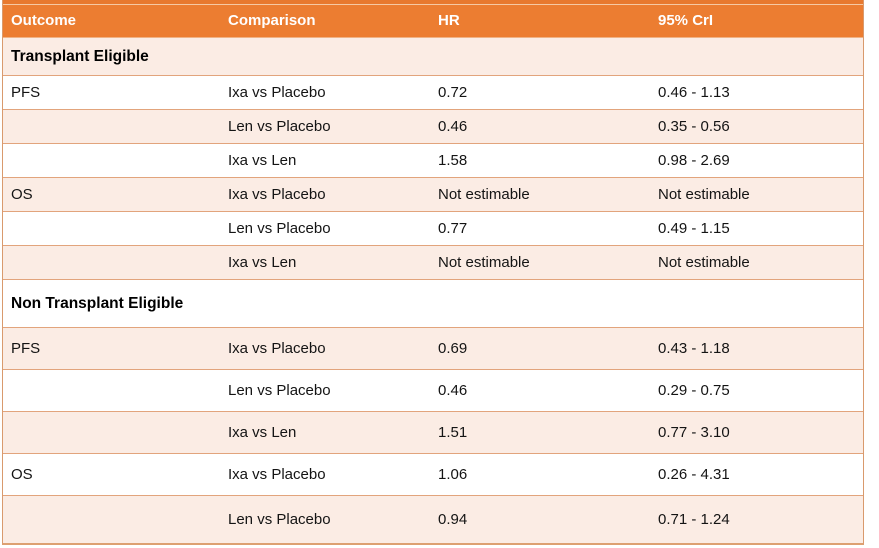 The width and height of the screenshot is (879, 548). Describe the element at coordinates (272, 21) in the screenshot. I see `col-header-comparison: Comparison` at that location.